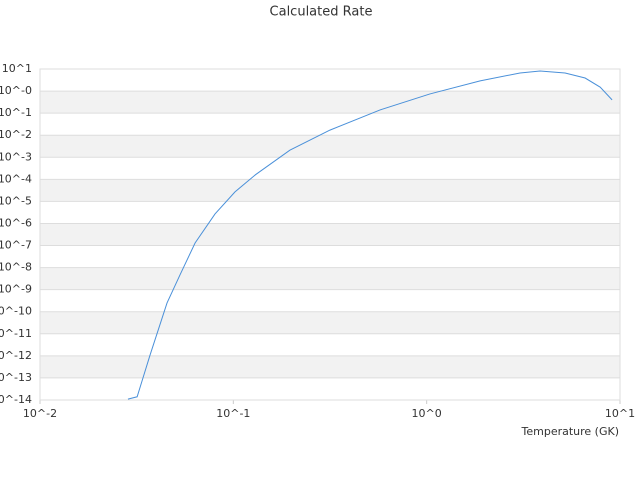 This screenshot has width=640, height=480. What do you see at coordinates (16, 399) in the screenshot?
I see `y-tick-label: 10^-14` at bounding box center [16, 399].